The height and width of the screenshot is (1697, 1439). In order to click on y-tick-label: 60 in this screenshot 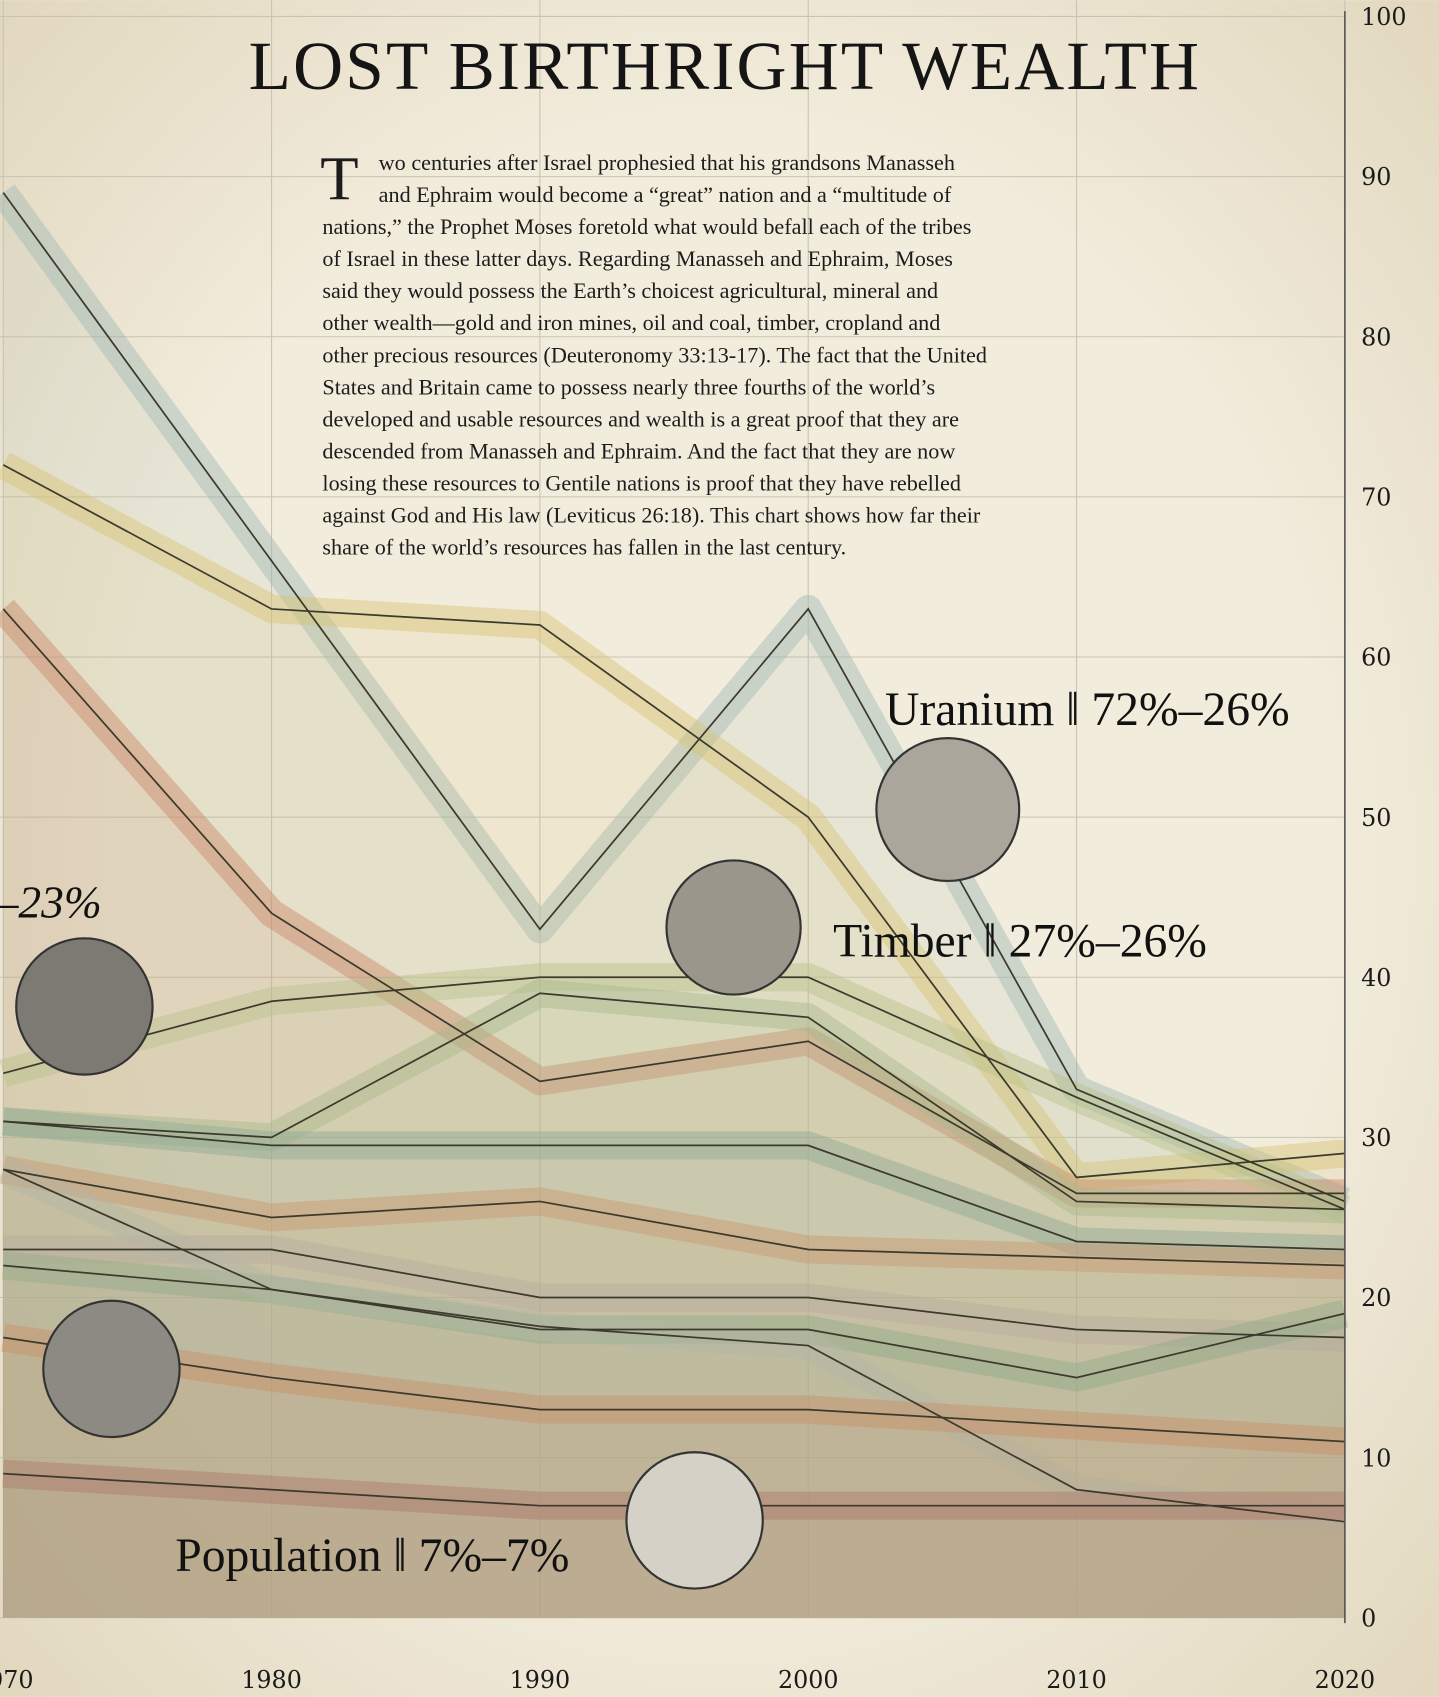, I will do `click(1376, 658)`.